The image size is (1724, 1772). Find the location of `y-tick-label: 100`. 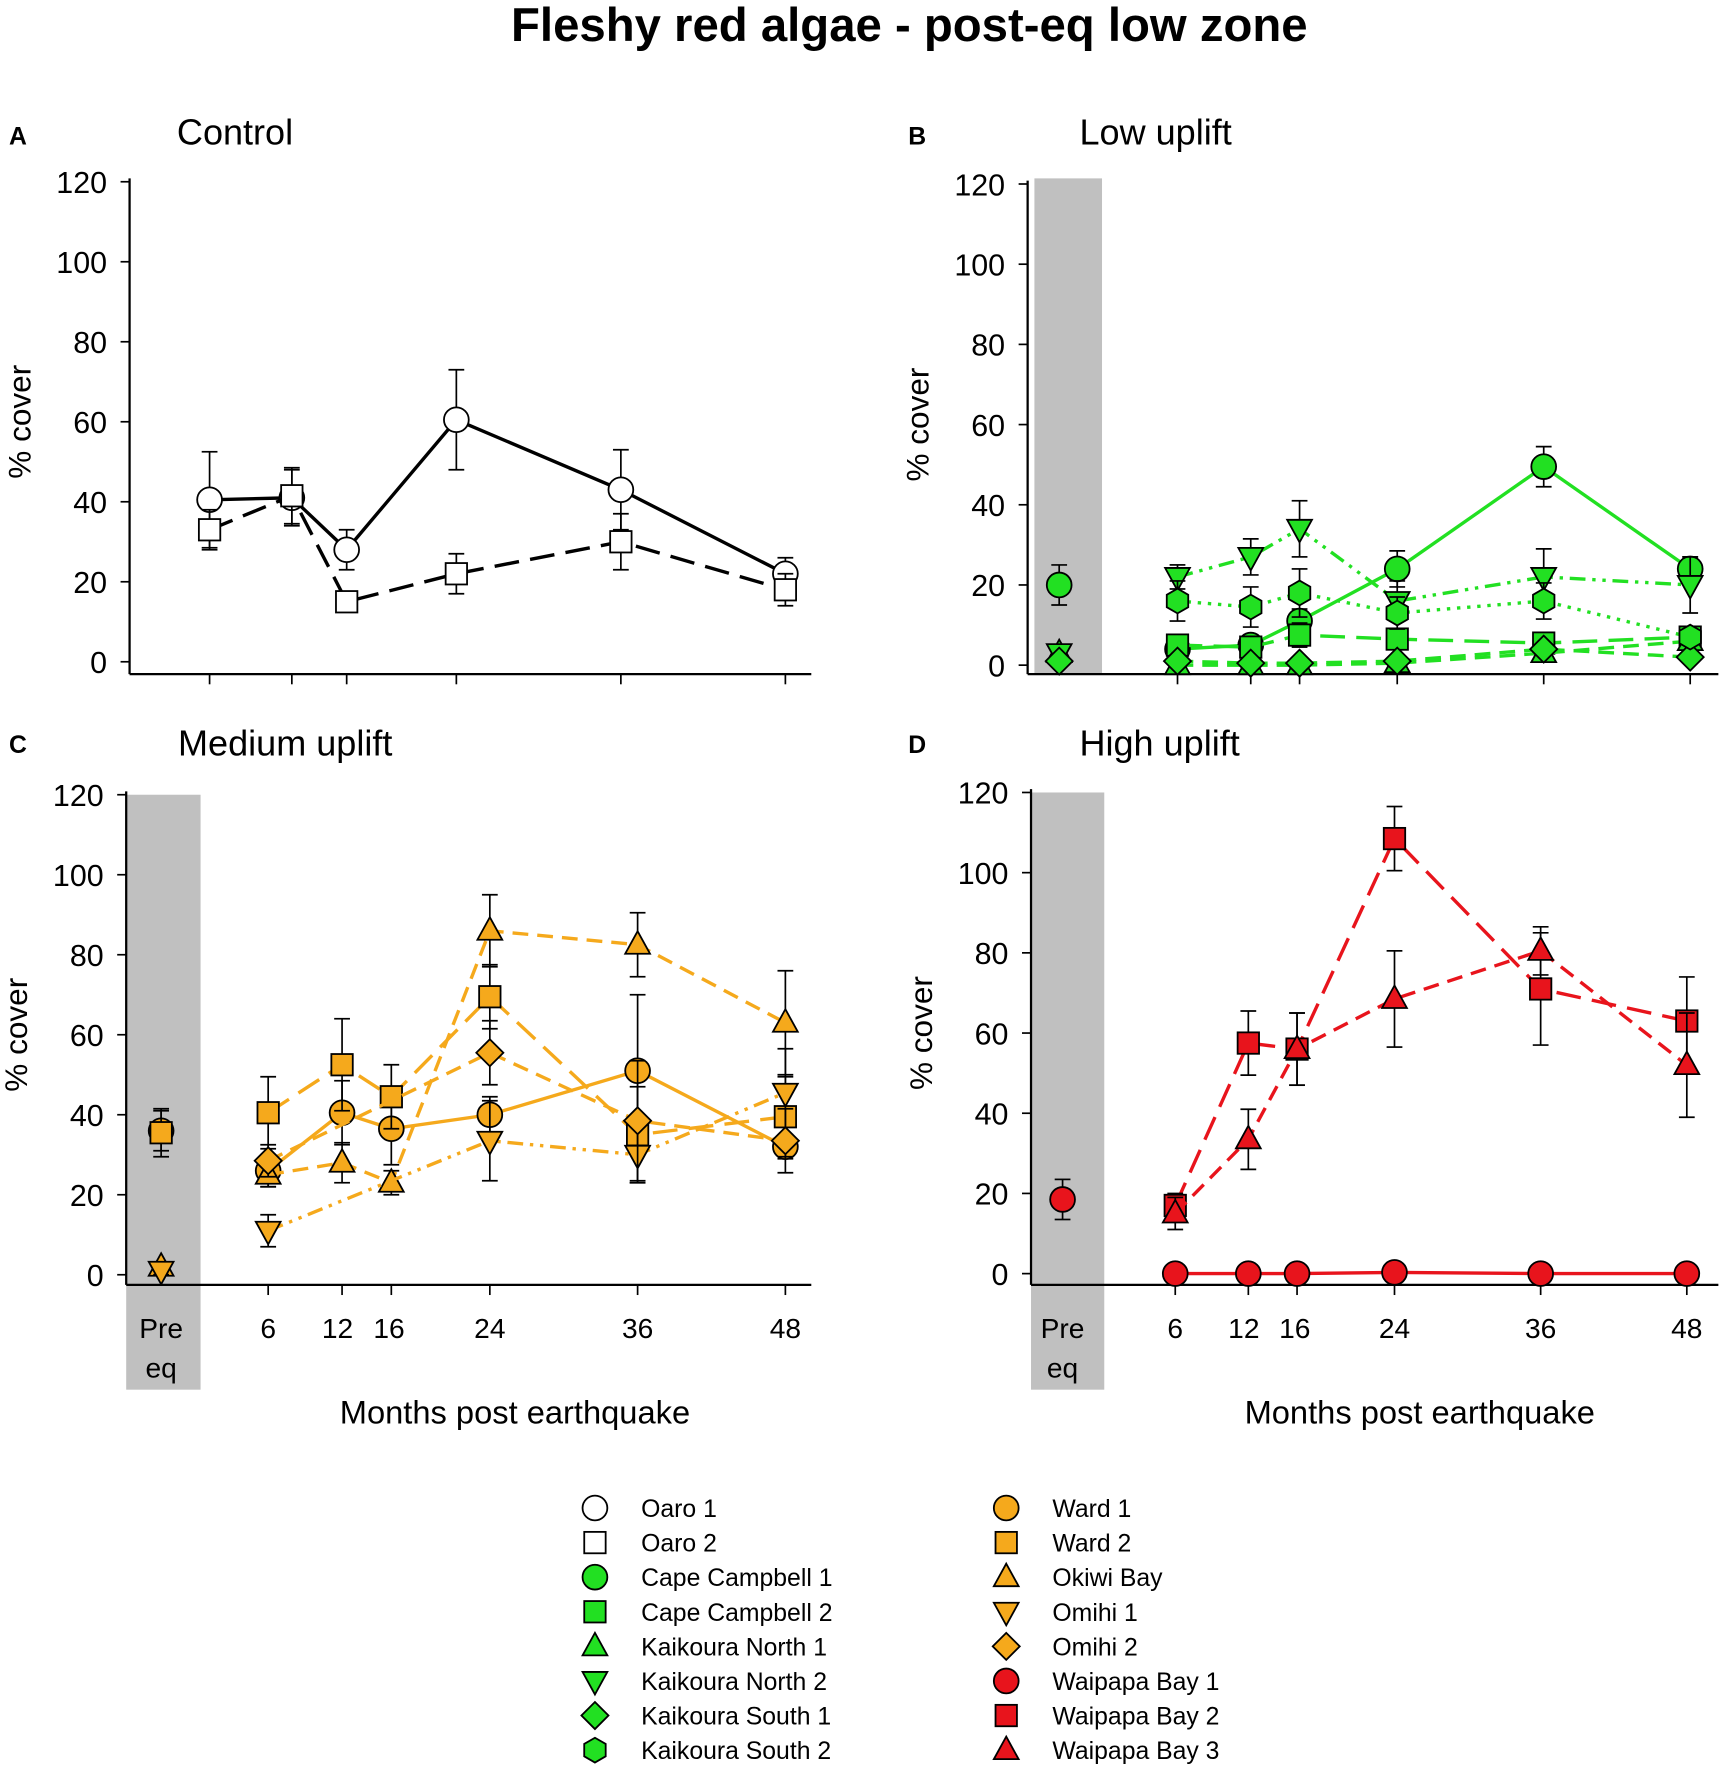

y-tick-label: 100 is located at coordinates (983, 874).